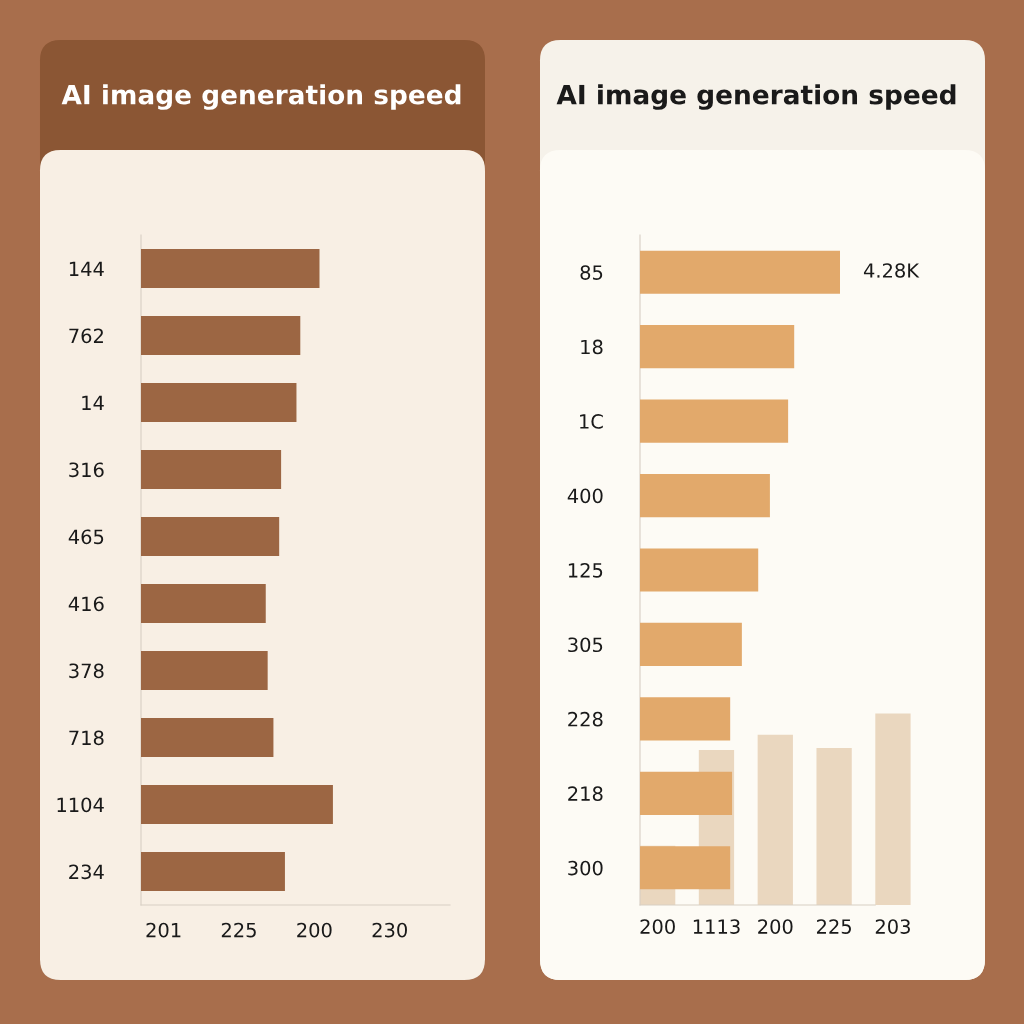 Image resolution: width=1024 pixels, height=1024 pixels. What do you see at coordinates (80, 805) in the screenshot?
I see `y-tick-label: 1104` at bounding box center [80, 805].